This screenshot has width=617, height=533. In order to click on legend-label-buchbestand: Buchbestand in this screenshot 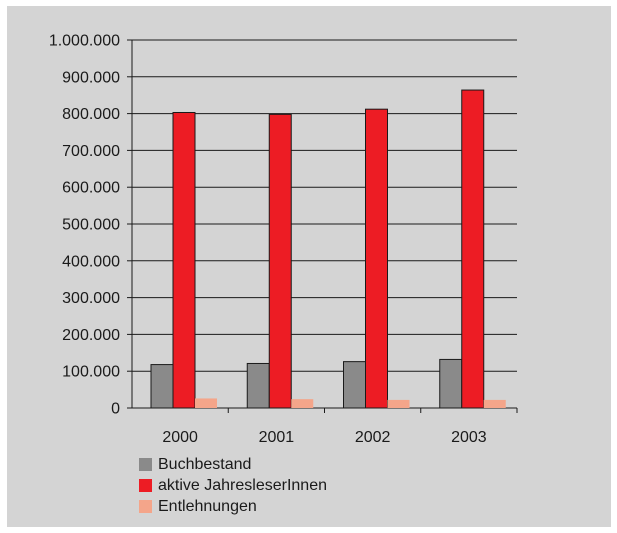, I will do `click(205, 464)`.